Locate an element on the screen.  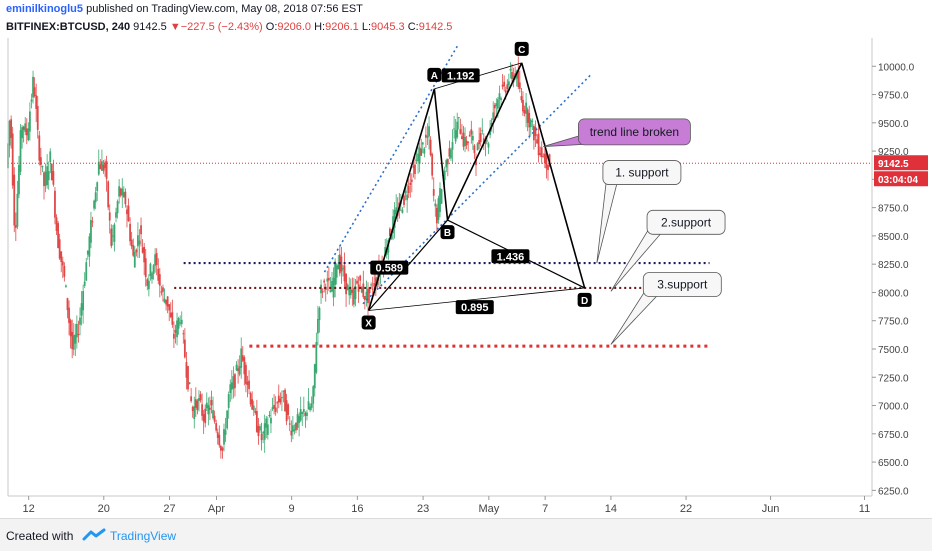
time-tick-label: 14 is located at coordinates (611, 509).